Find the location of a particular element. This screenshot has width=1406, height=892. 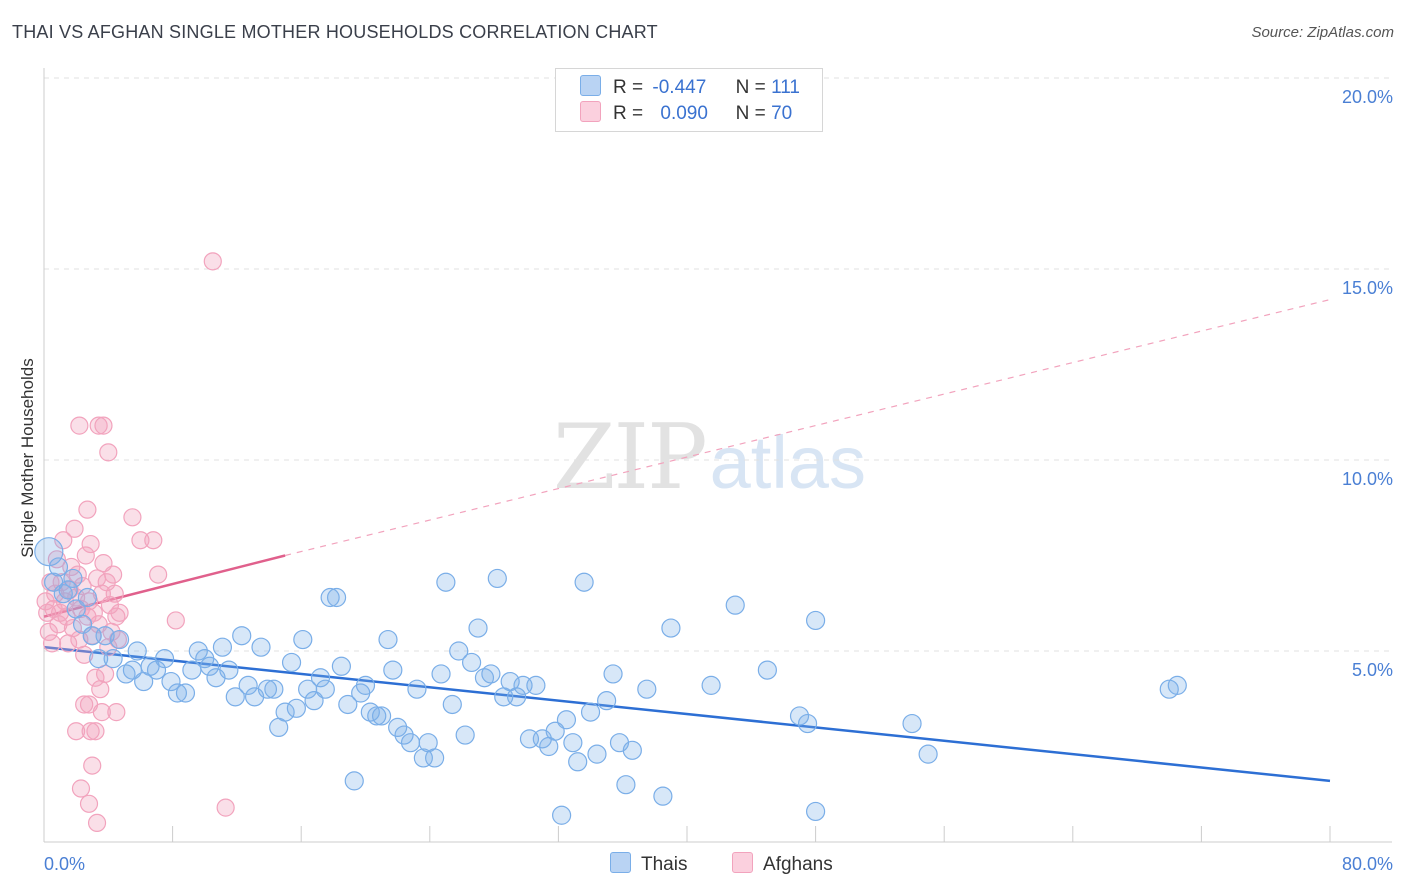

x-tick-label: 80.0% is located at coordinates (1367, 864).